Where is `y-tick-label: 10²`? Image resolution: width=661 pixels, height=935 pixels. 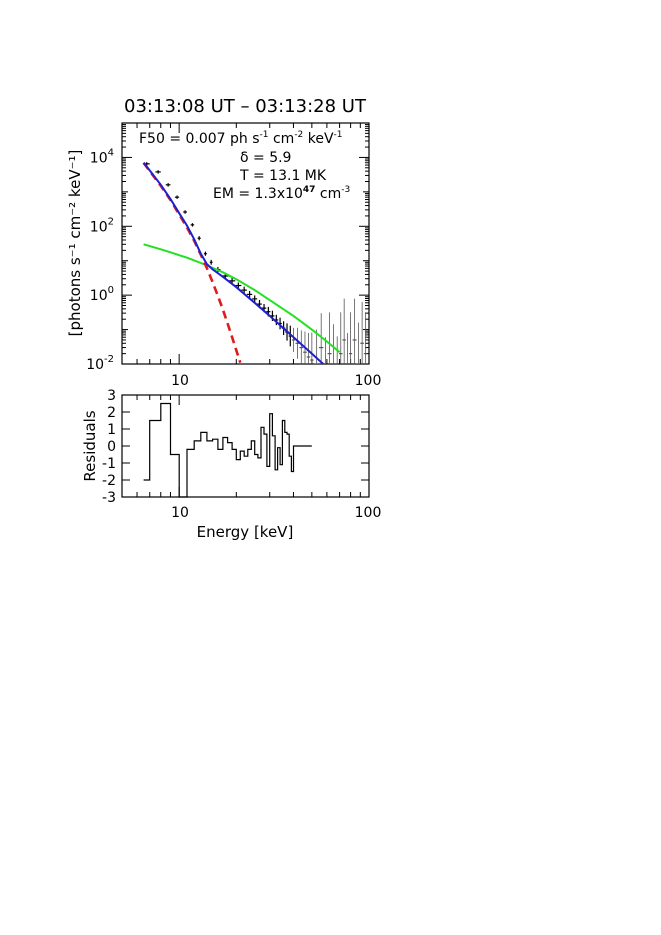 y-tick-label: 10² is located at coordinates (102, 225).